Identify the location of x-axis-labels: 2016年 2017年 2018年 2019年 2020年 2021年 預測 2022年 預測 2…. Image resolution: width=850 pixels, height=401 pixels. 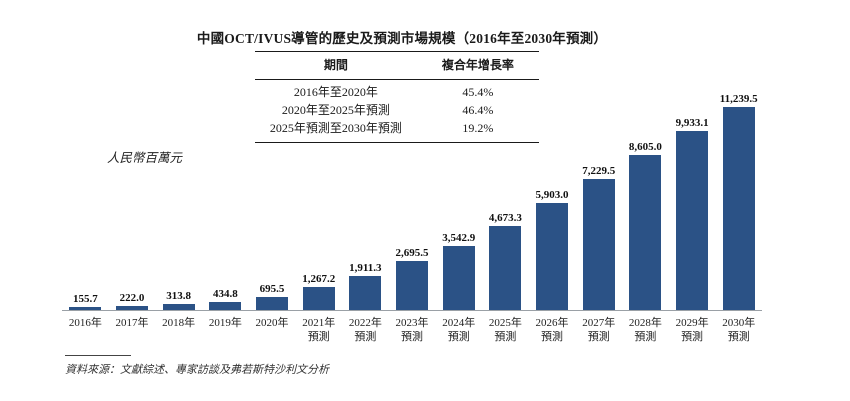
(412, 330).